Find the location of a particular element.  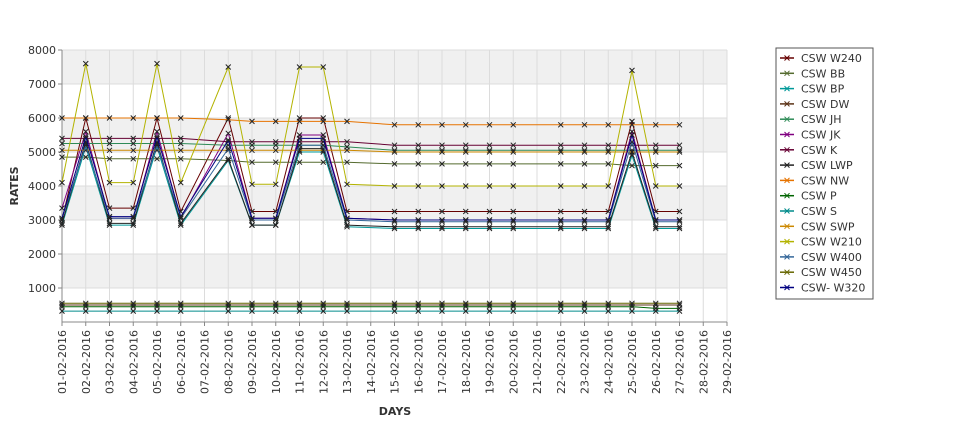

legend-item: CSW W400 is located at coordinates (821, 257).